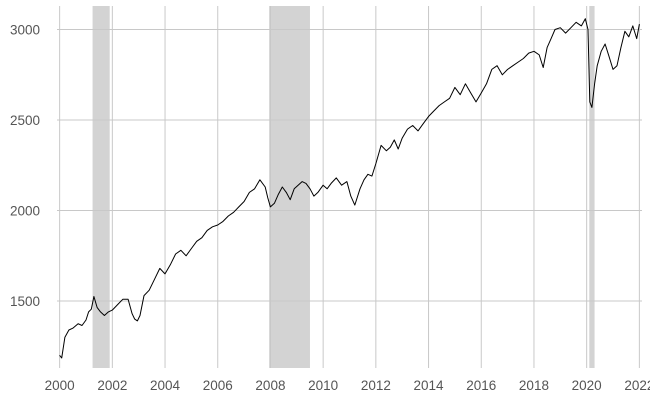 This screenshot has height=400, width=650. What do you see at coordinates (25, 30) in the screenshot?
I see `y-tick-label: 3000` at bounding box center [25, 30].